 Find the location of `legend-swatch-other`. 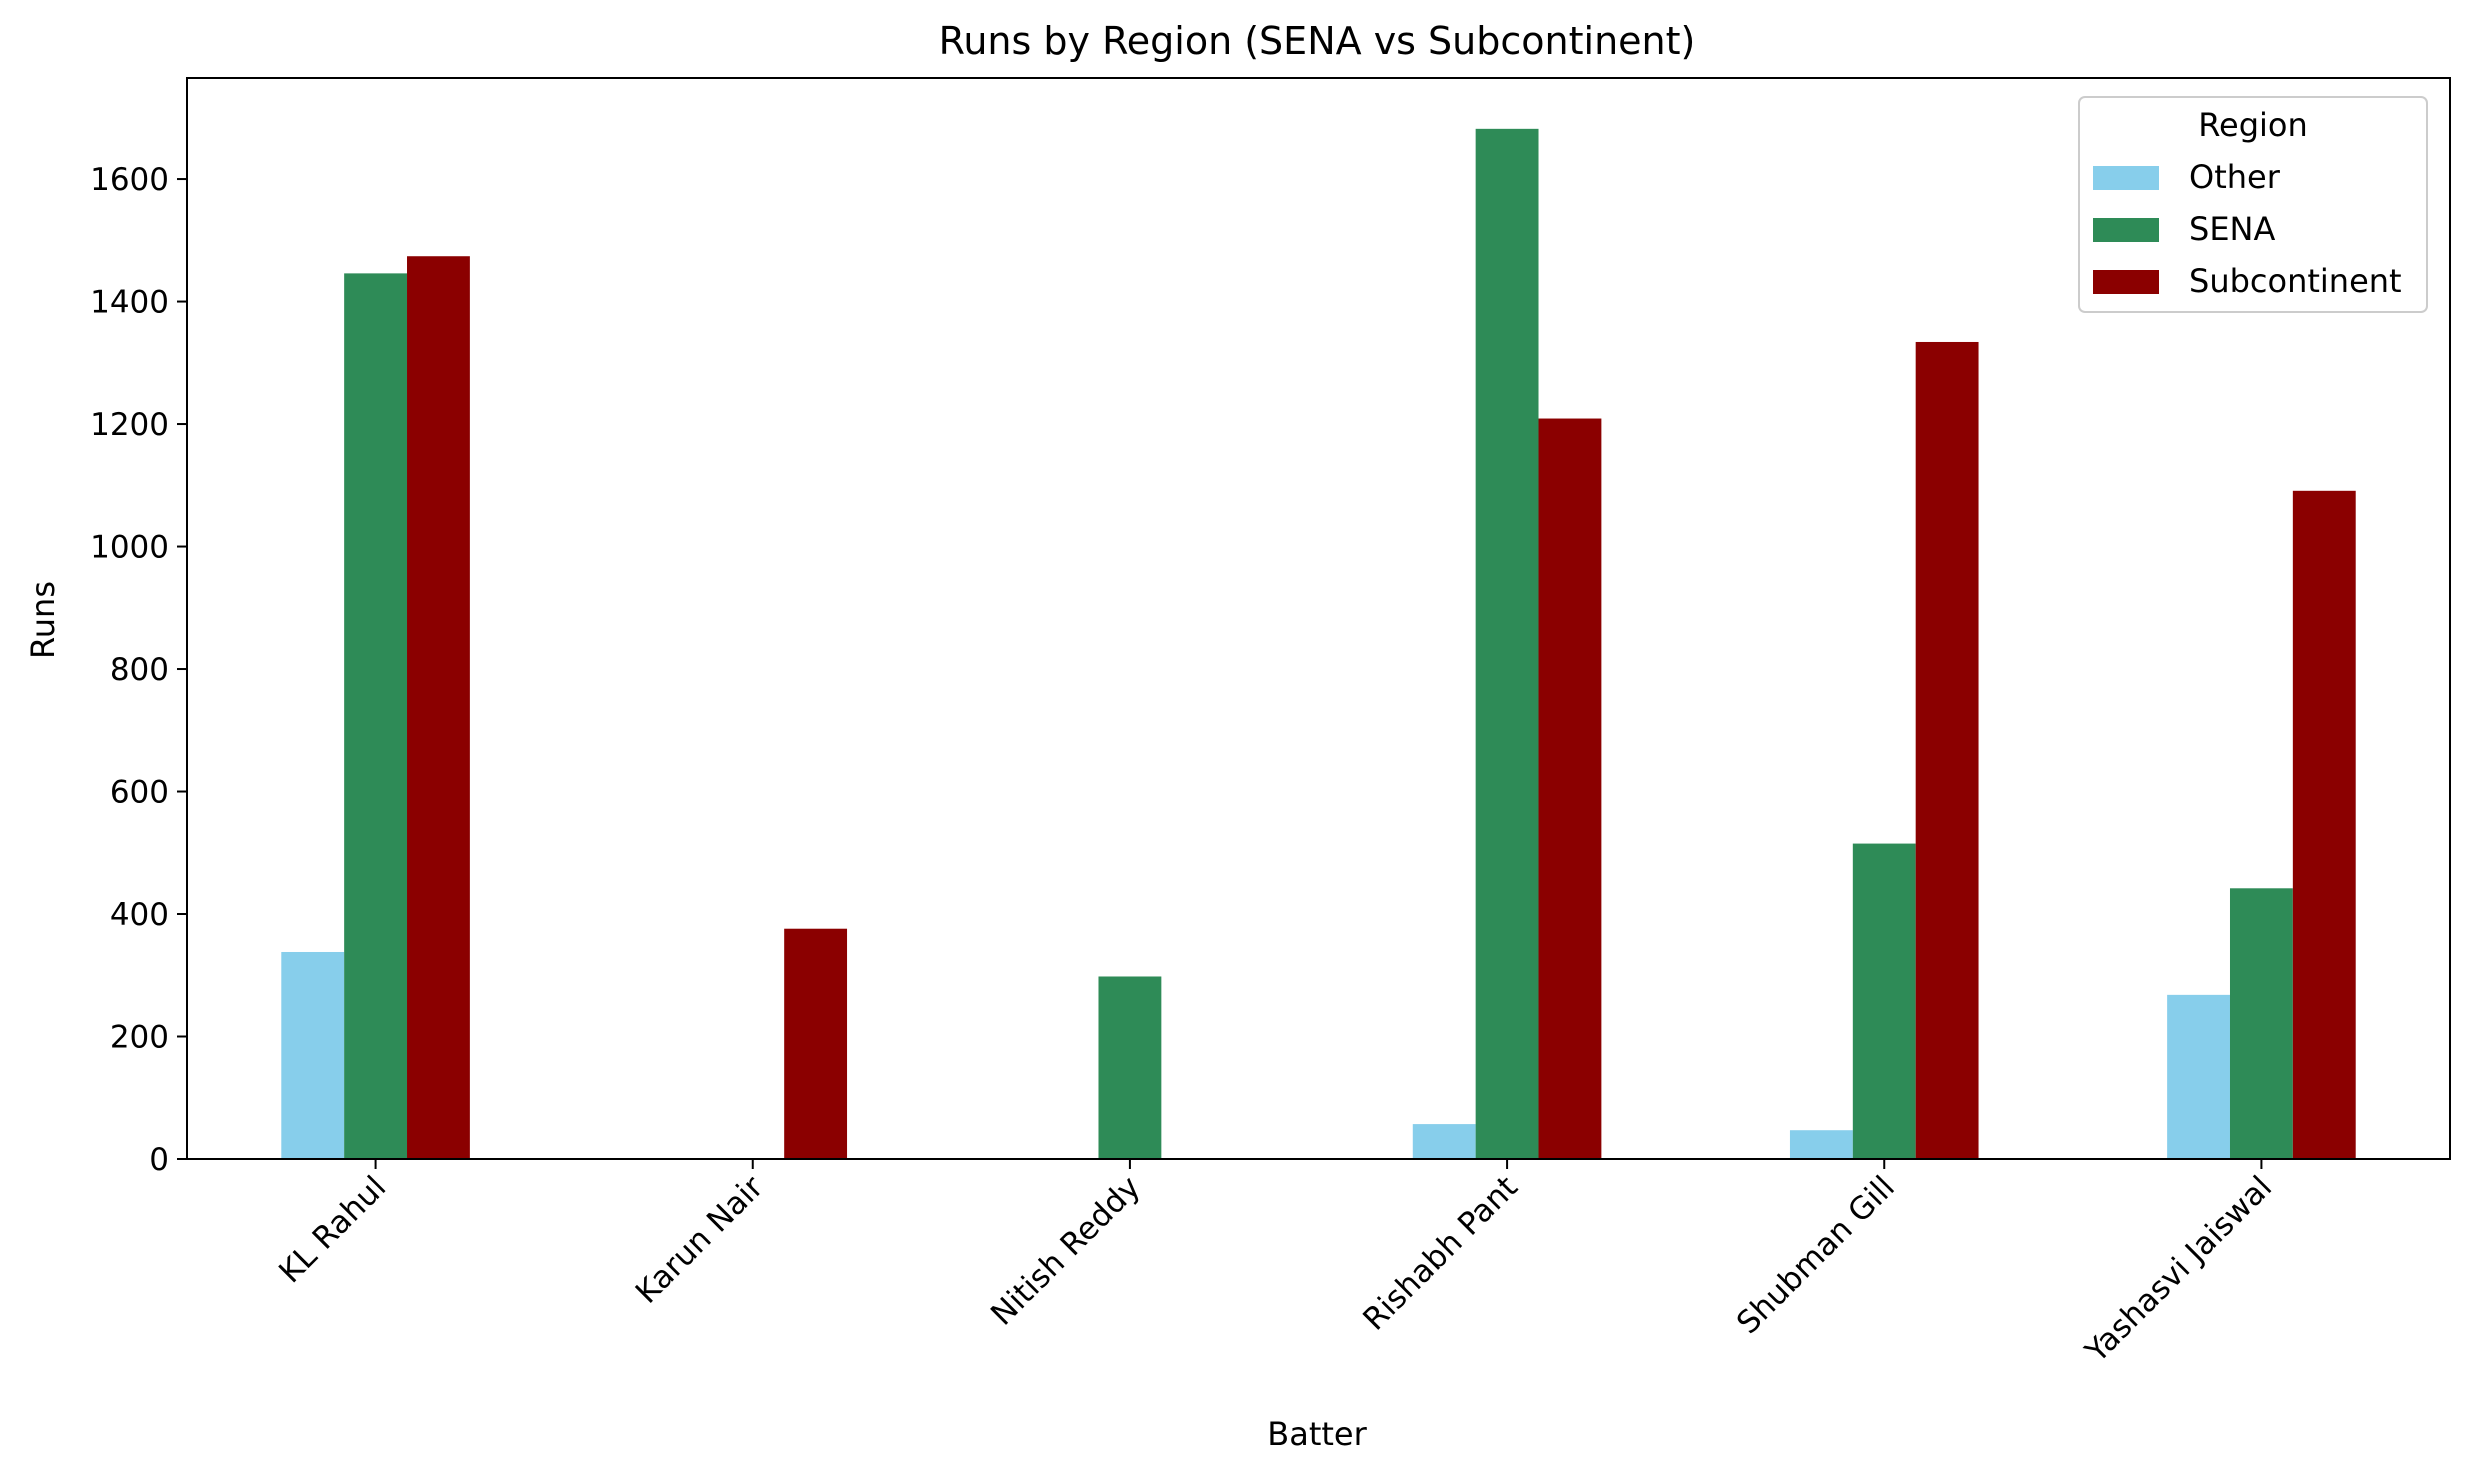

legend-swatch-other is located at coordinates (2126, 178).